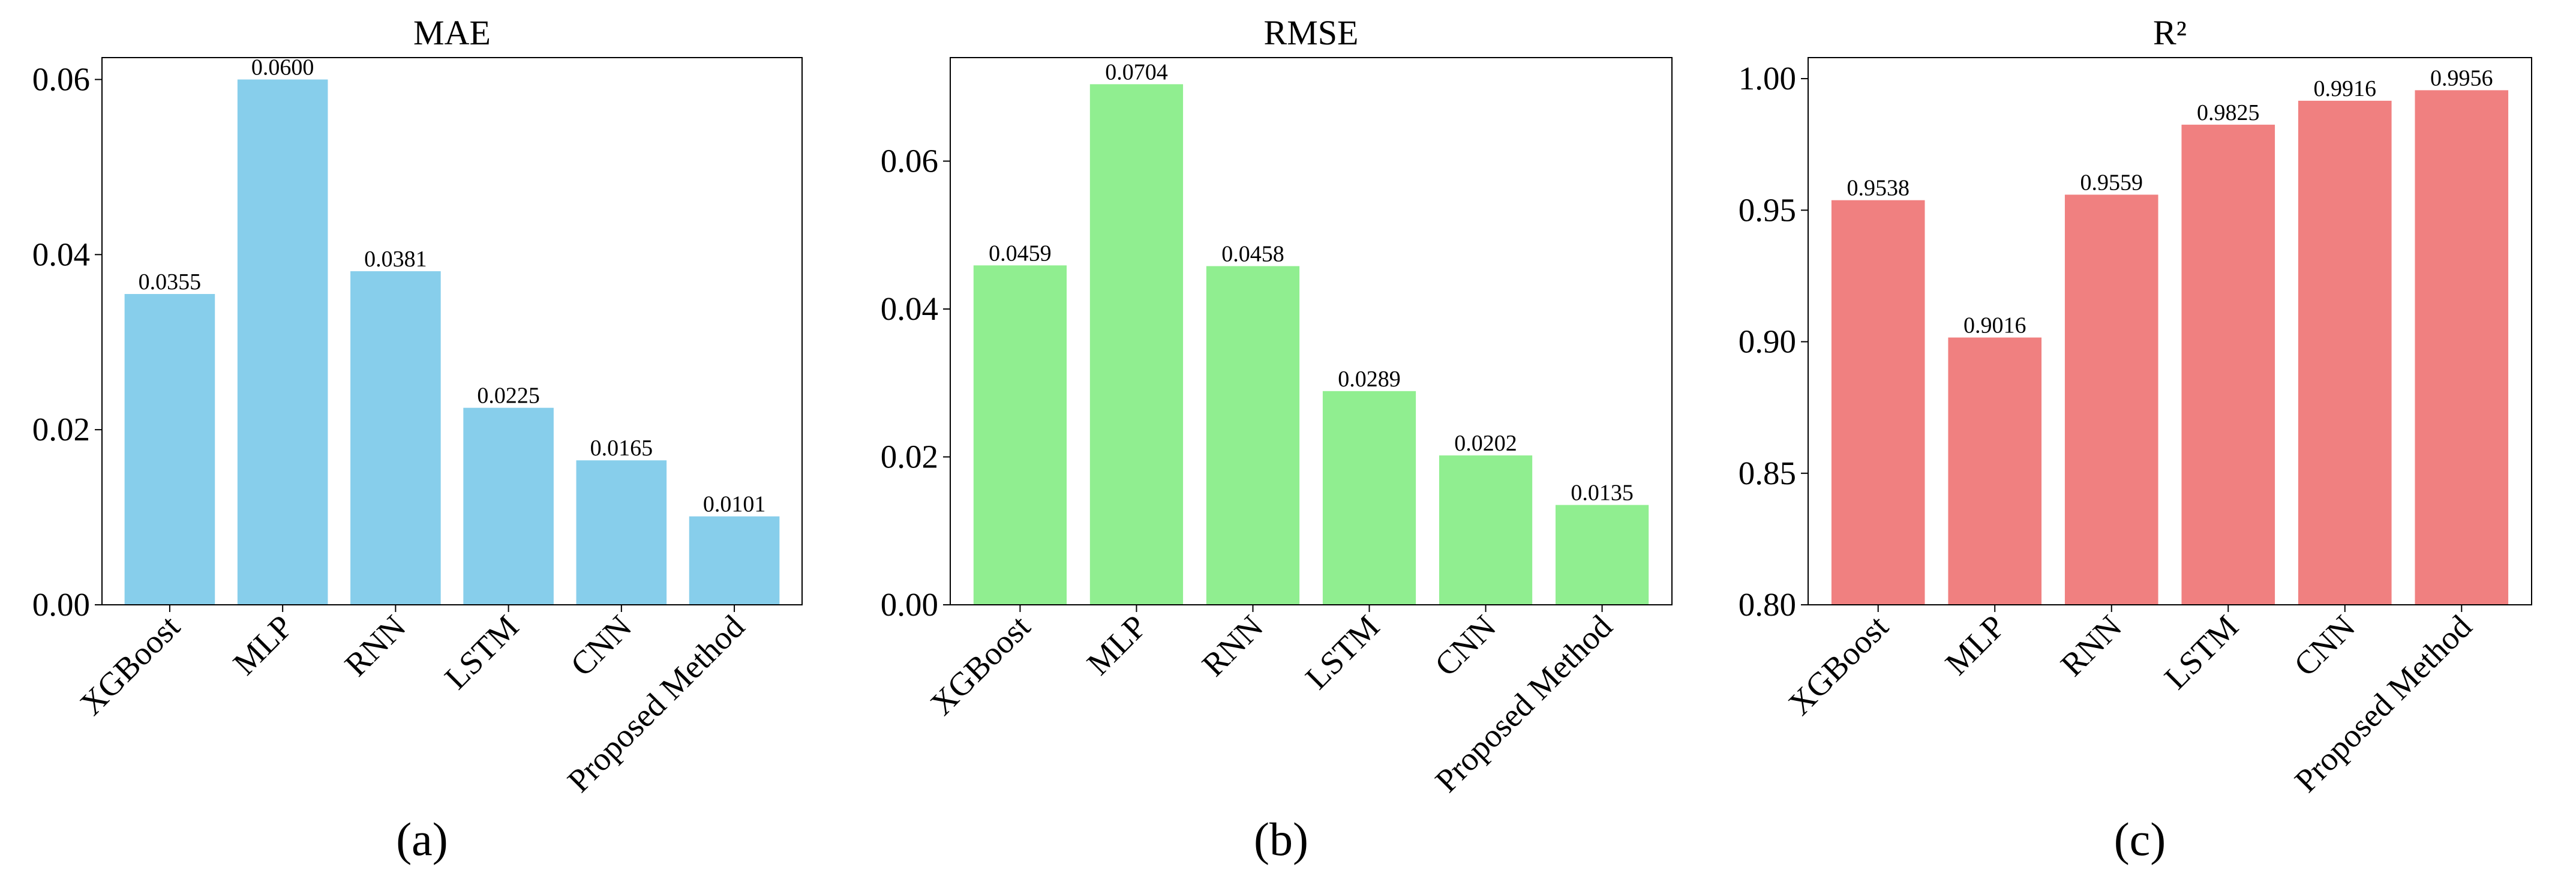 The width and height of the screenshot is (2576, 885). Describe the element at coordinates (1281, 839) in the screenshot. I see `panel-caption: (b)` at that location.